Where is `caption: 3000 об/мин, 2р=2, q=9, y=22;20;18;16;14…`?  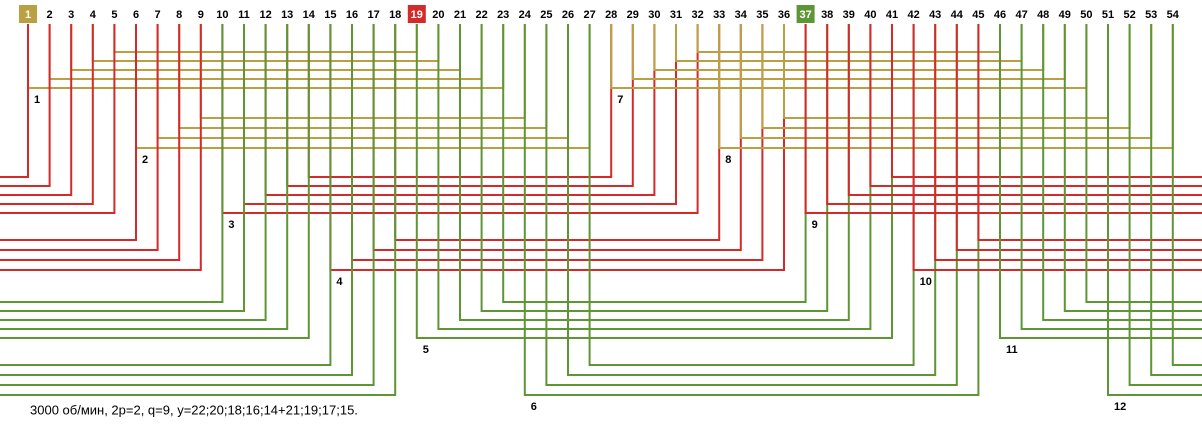
caption: 3000 об/мин, 2р=2, q=9, y=22;20;18;16;14… is located at coordinates (194, 409).